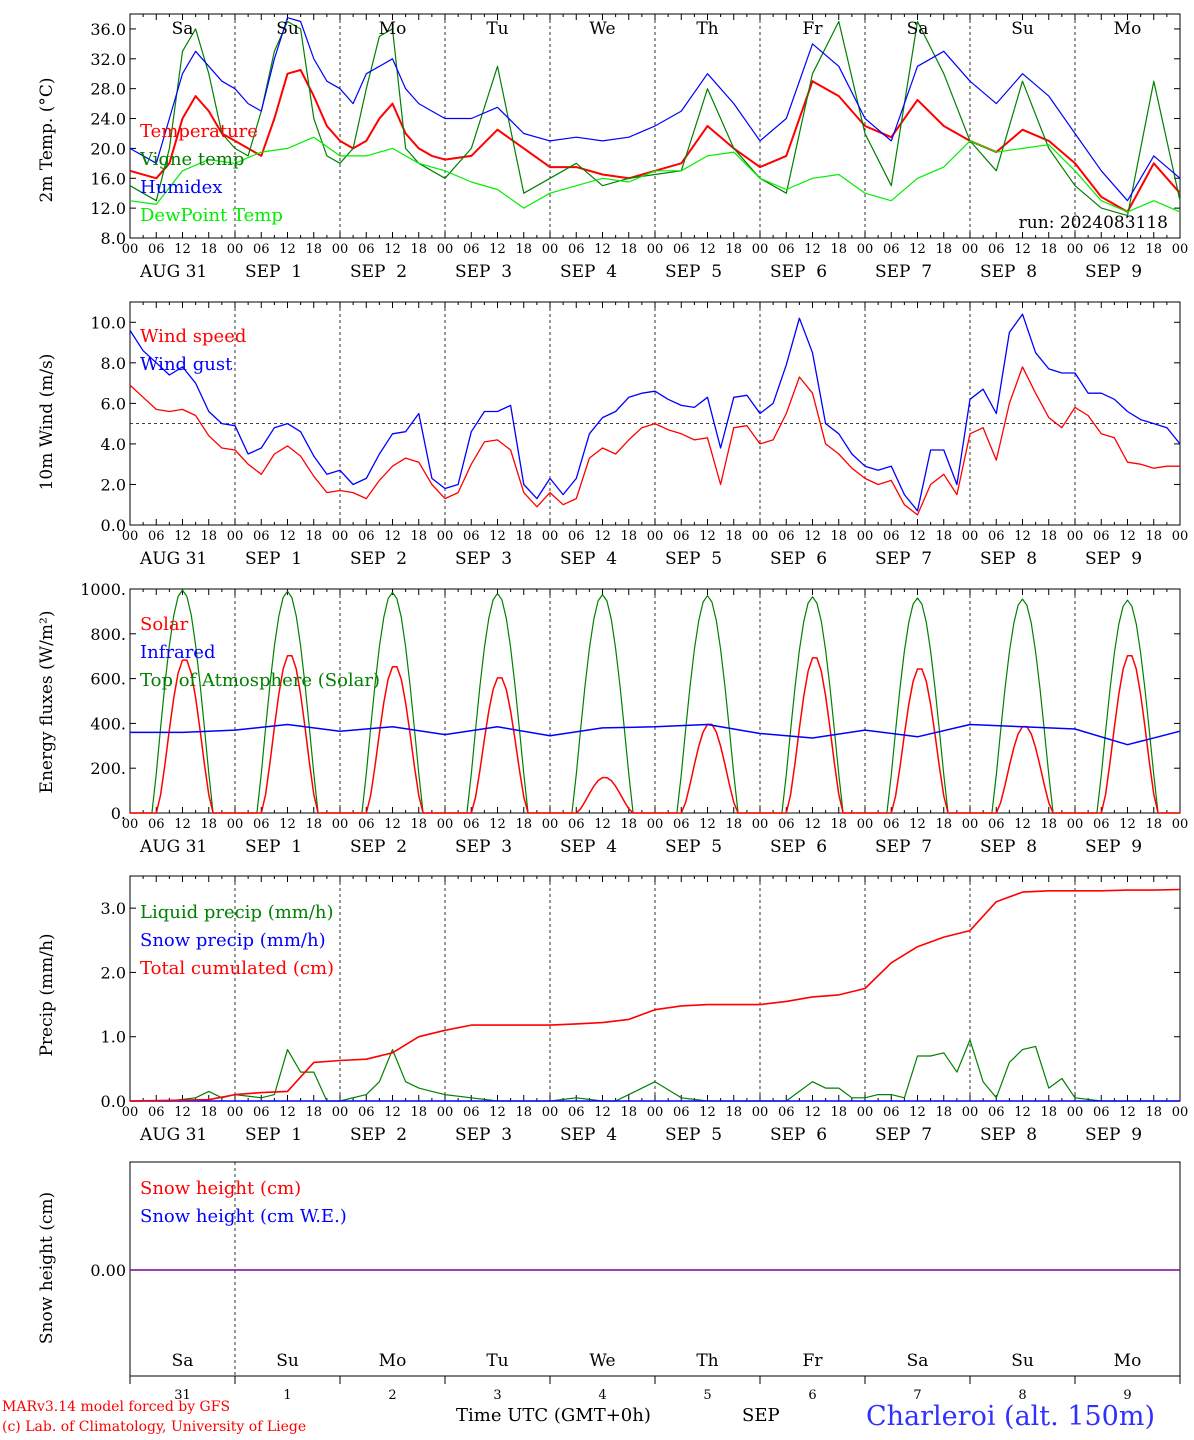  What do you see at coordinates (113, 403) in the screenshot?
I see `y-tick-label: 6.0` at bounding box center [113, 403].